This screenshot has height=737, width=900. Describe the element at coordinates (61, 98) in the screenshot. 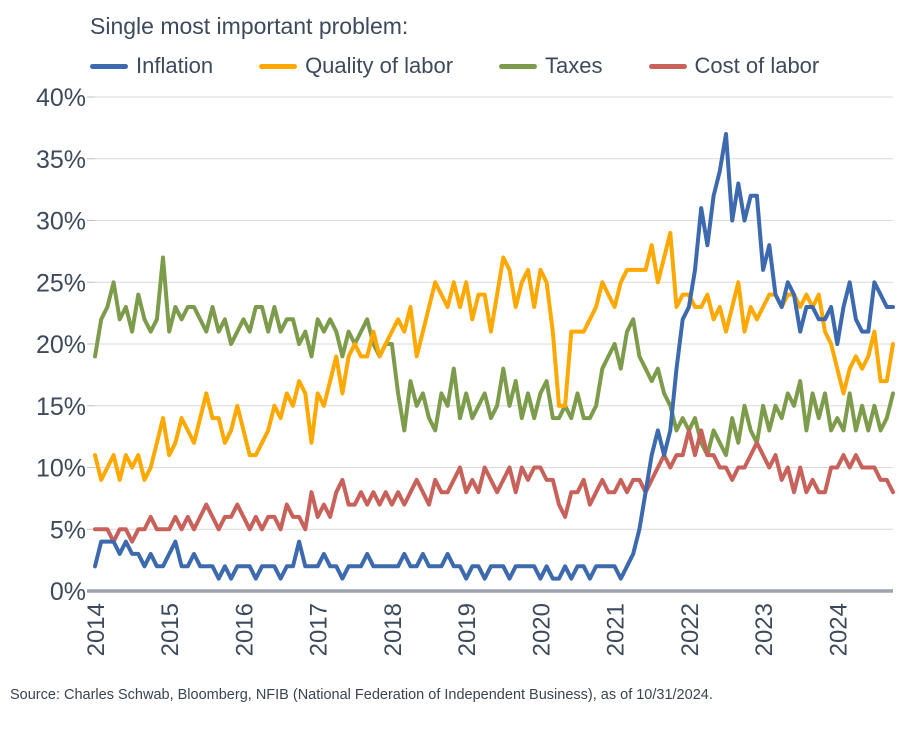

I see `y-axis-label: 40%` at that location.